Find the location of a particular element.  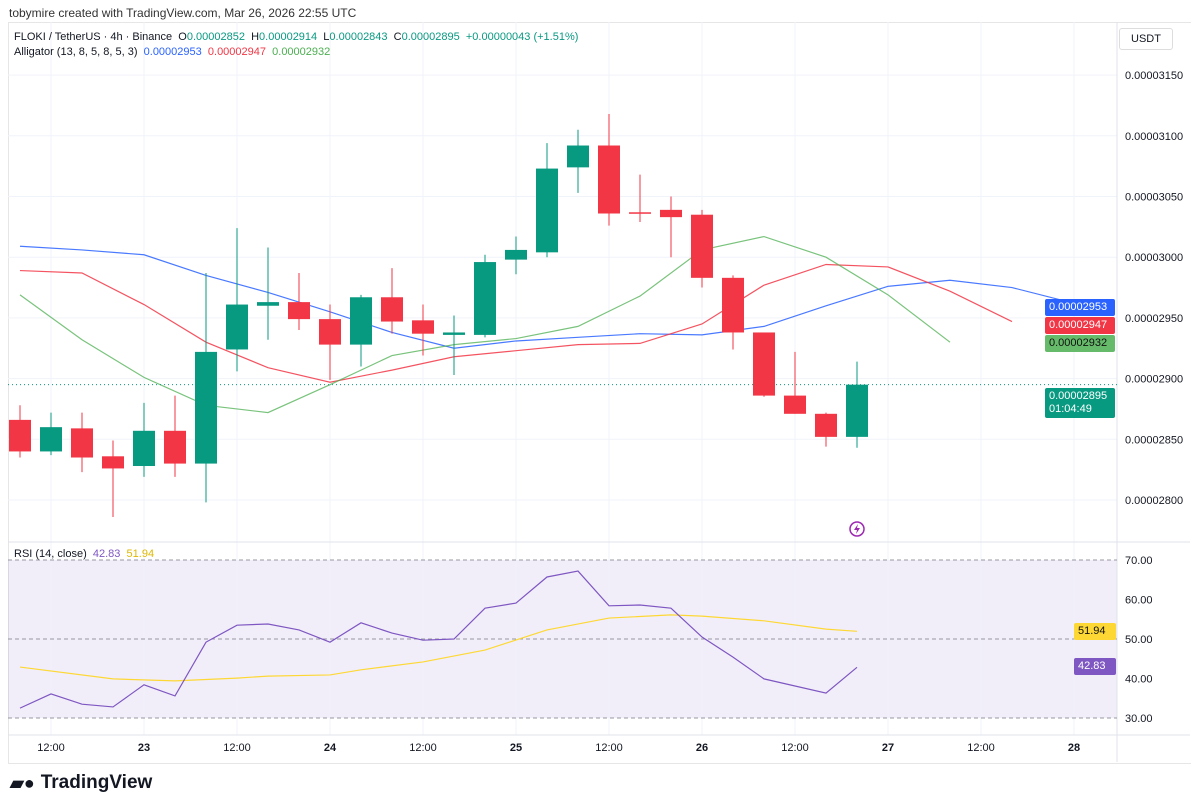

price-tick-label: 0.00002850 is located at coordinates (1154, 440).